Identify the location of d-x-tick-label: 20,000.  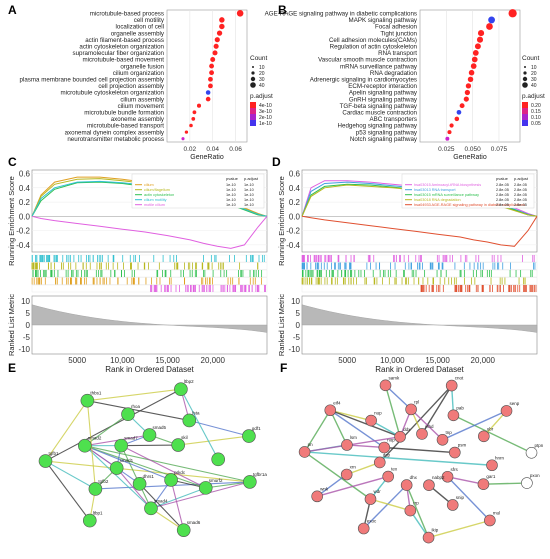
(483, 360).